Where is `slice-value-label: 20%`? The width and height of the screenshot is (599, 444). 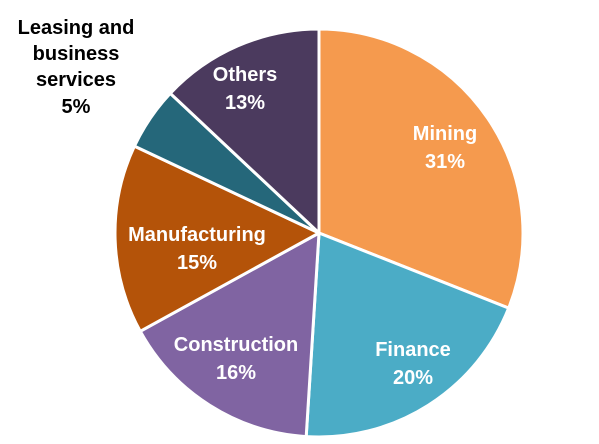
slice-value-label: 20% is located at coordinates (413, 378).